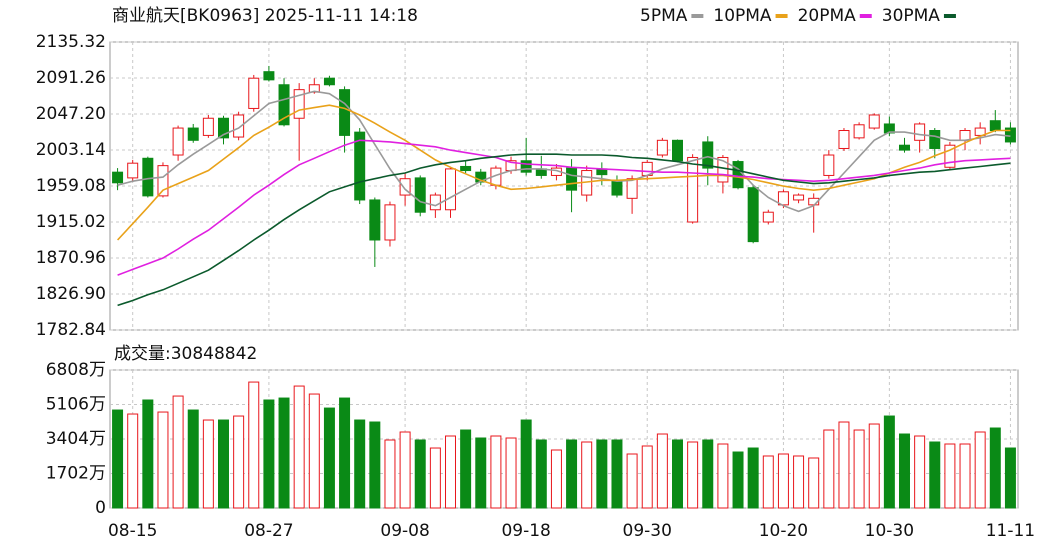 The height and width of the screenshot is (552, 1060). Describe the element at coordinates (71, 78) in the screenshot. I see `y-tick-label: 2091.26` at that location.